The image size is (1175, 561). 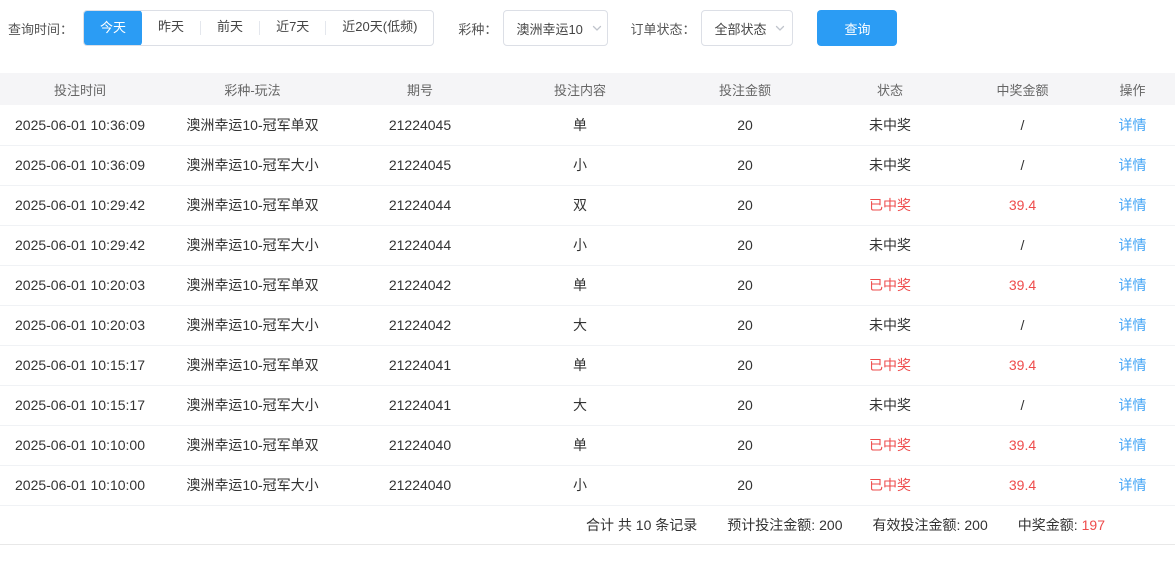 I want to click on summary-prize-value: 197, so click(x=1093, y=524).